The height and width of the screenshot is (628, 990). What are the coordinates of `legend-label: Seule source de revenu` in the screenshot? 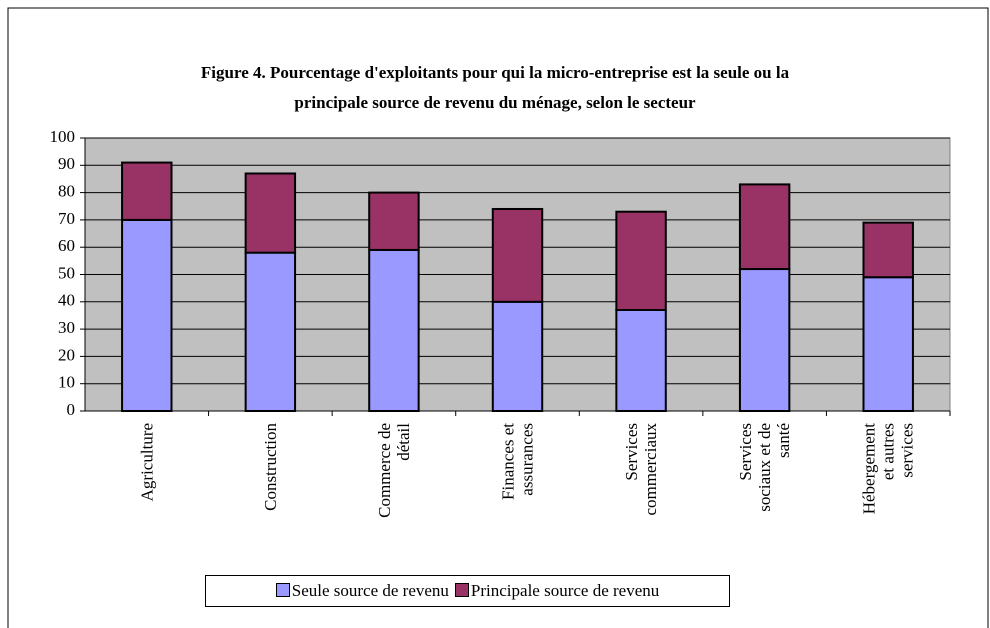 It's located at (370, 590).